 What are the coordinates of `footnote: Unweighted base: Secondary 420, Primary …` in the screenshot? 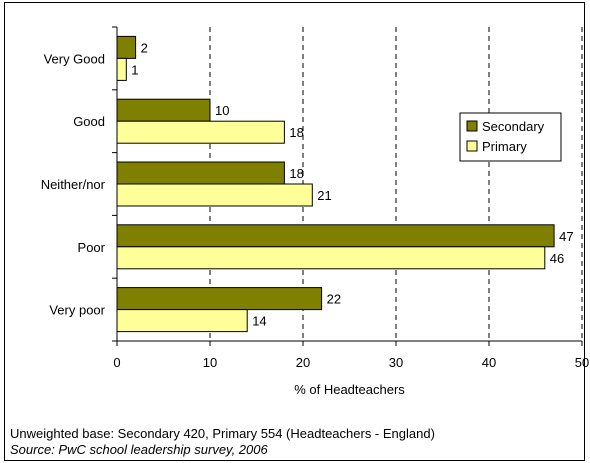 It's located at (222, 442).